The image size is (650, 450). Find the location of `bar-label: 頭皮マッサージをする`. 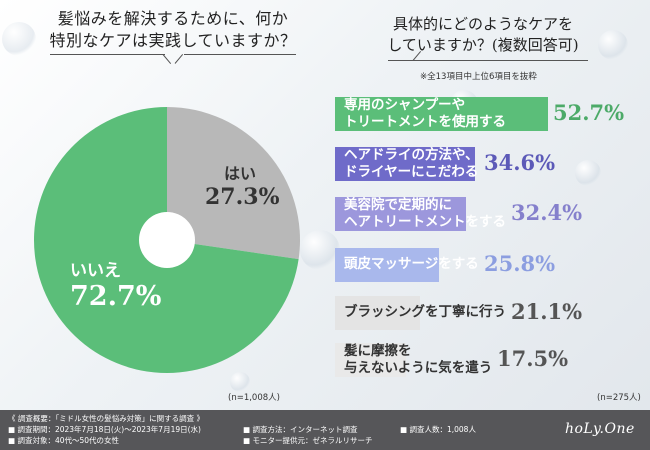

bar-label: 頭皮マッサージをする is located at coordinates (411, 264).